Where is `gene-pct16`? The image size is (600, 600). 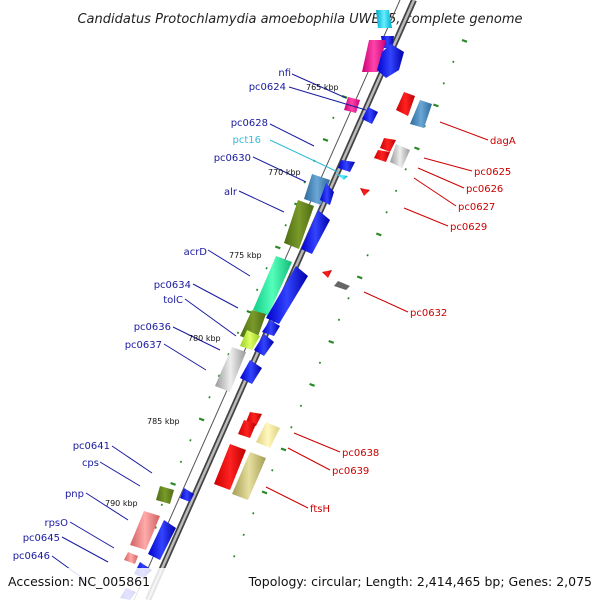
gene-pct16 is located at coordinates (342, 177).